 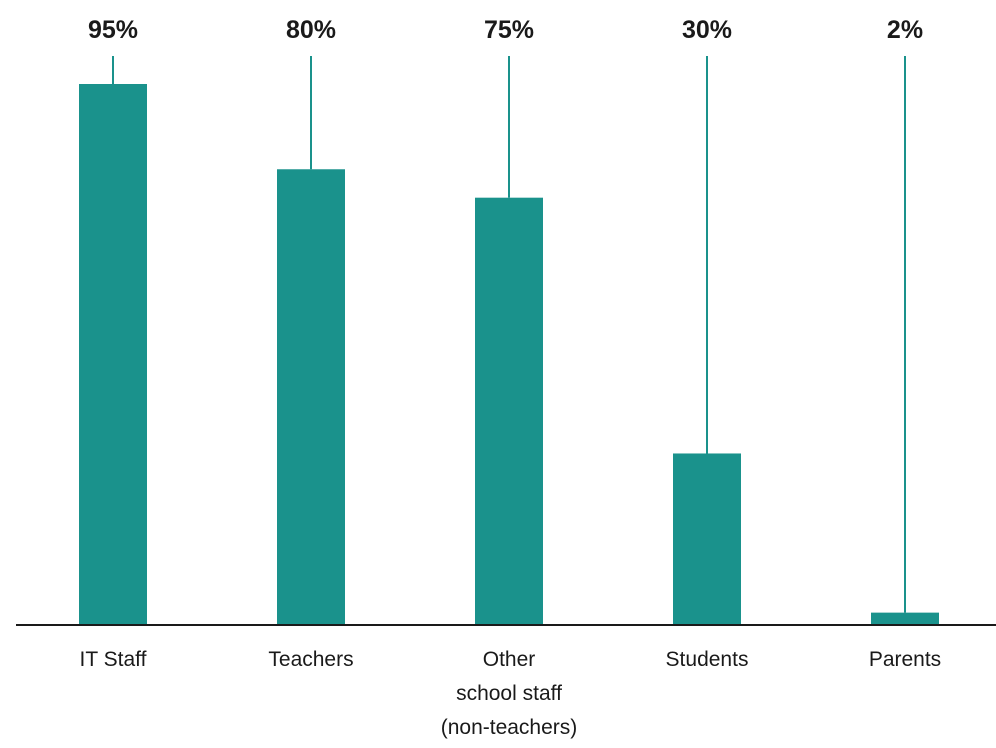 I want to click on value-label: 80%, so click(x=311, y=30).